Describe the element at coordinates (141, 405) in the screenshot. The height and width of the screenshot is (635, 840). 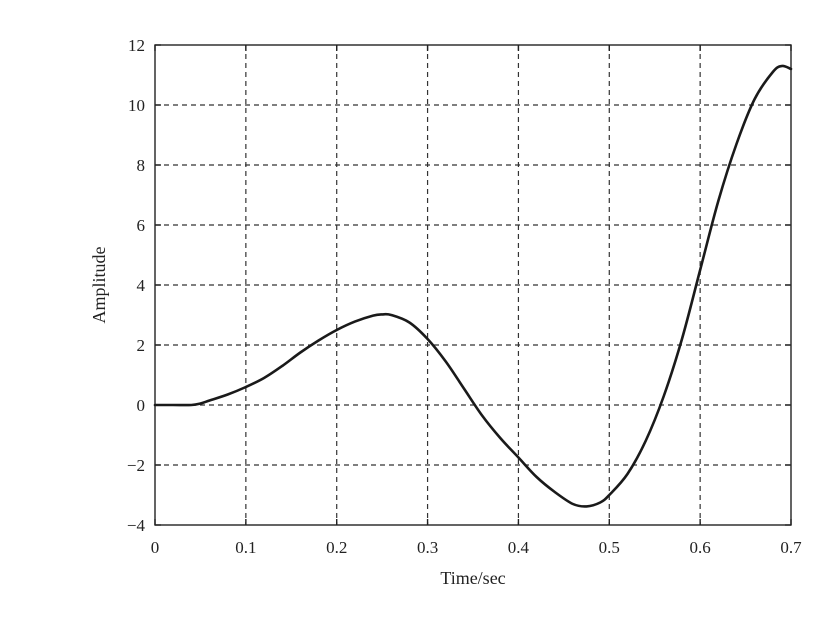
I see `y-tick-label: 0` at that location.